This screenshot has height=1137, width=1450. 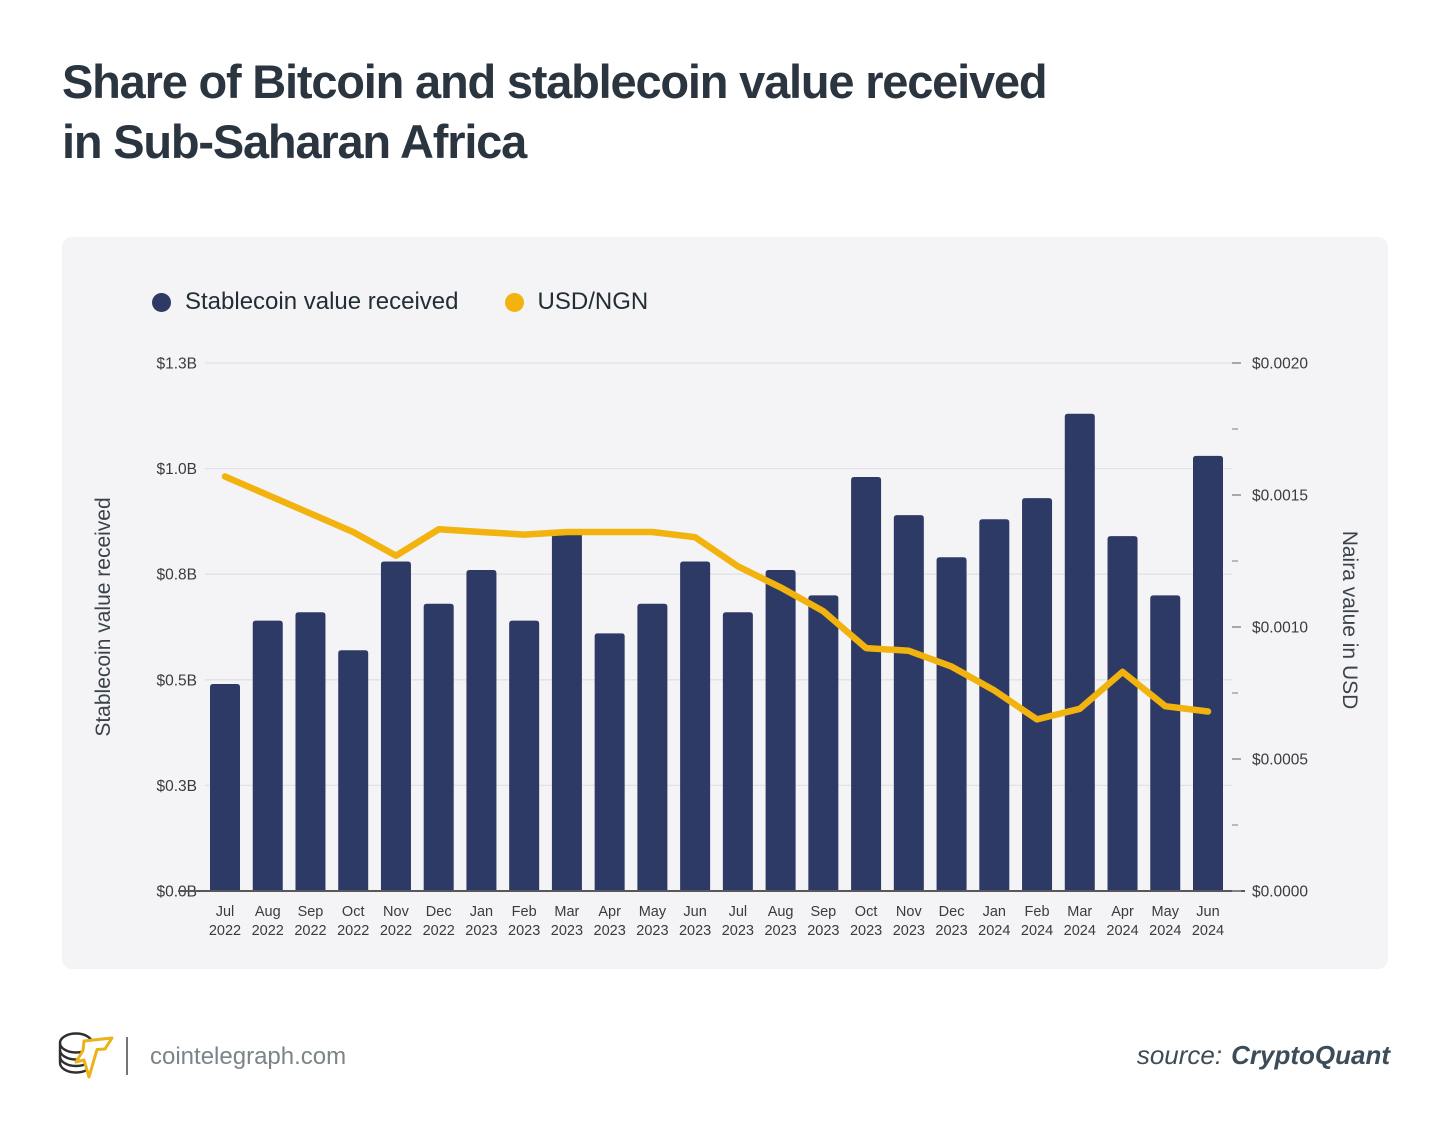 I want to click on source-credit: source: CryptoQuant, so click(x=1263, y=1055).